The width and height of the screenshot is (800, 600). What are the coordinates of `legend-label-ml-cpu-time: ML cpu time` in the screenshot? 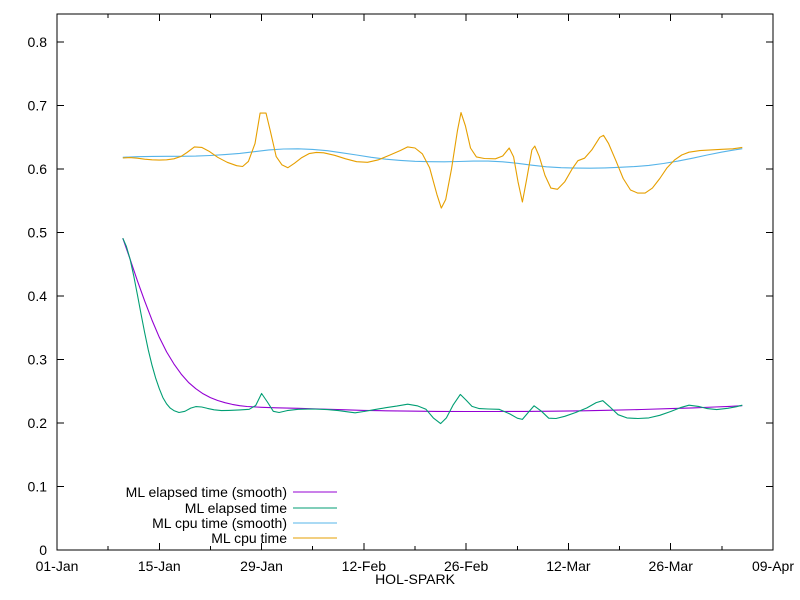 It's located at (249, 538).